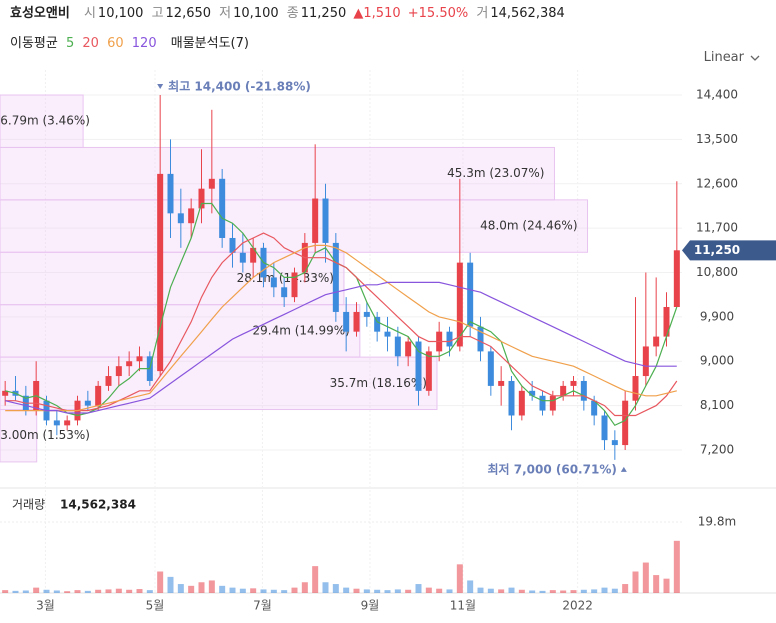  I want to click on volume-title: 거래량, so click(28, 505).